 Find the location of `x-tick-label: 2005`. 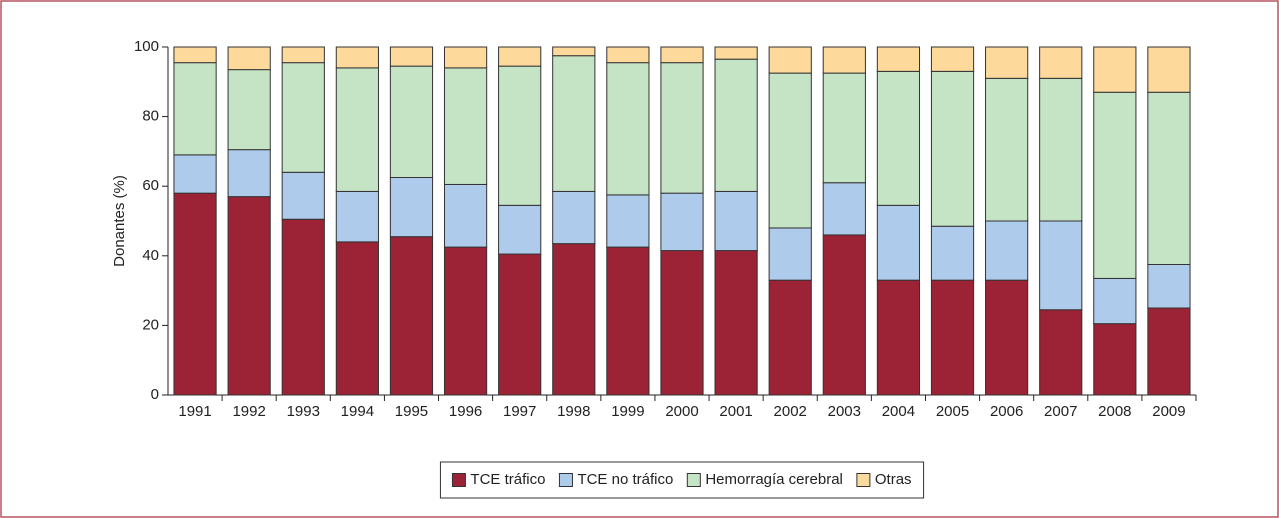

x-tick-label: 2005 is located at coordinates (952, 411).